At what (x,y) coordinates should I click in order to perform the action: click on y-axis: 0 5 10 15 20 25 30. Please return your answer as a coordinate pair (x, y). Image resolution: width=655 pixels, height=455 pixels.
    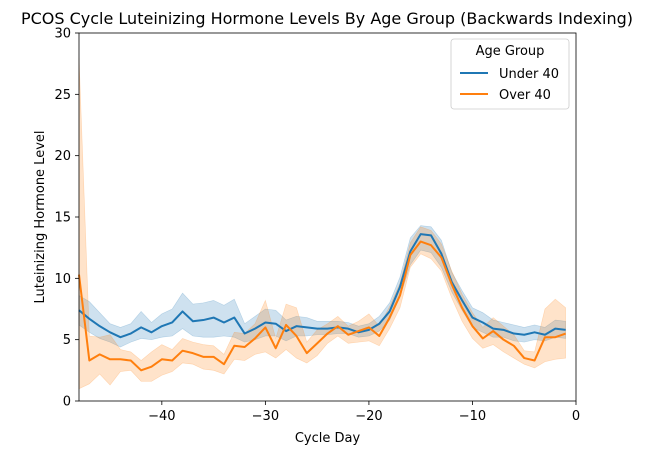
    Looking at the image, I should click on (66, 218).